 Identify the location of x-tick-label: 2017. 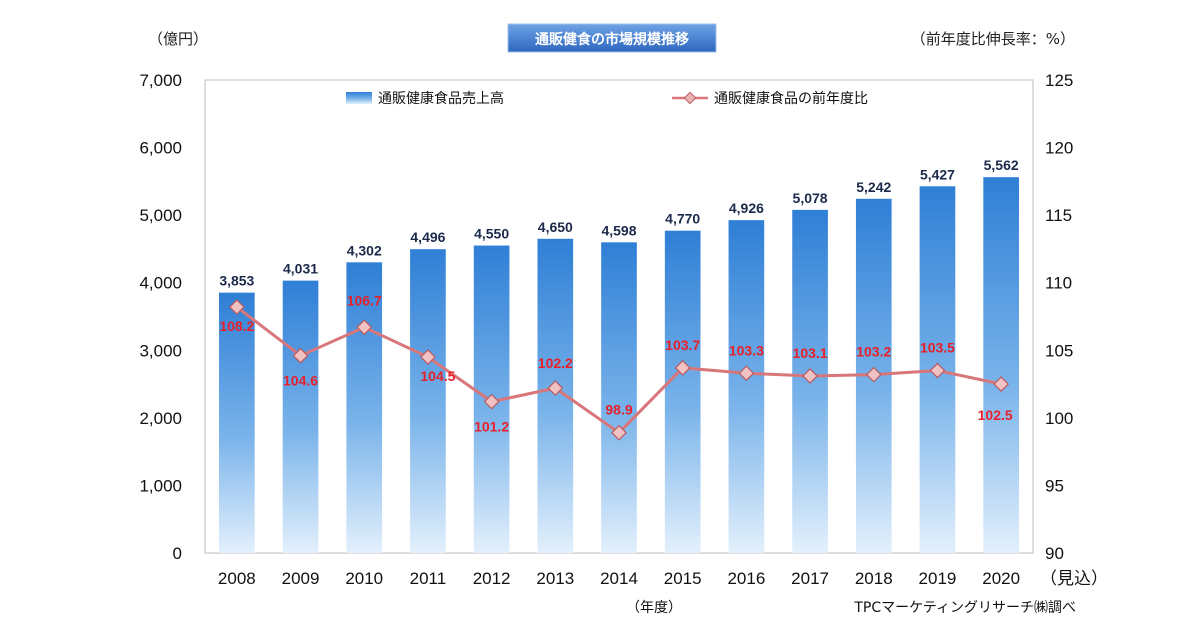
(810, 578).